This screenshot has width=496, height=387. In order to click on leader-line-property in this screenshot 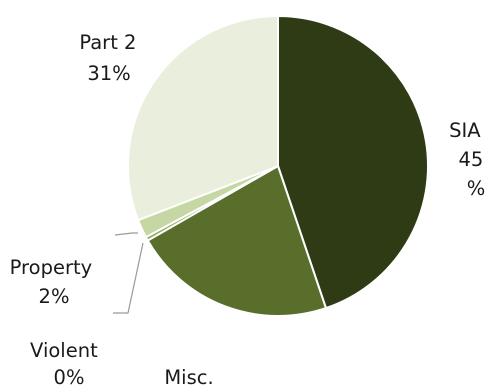, I will do `click(126, 234)`.